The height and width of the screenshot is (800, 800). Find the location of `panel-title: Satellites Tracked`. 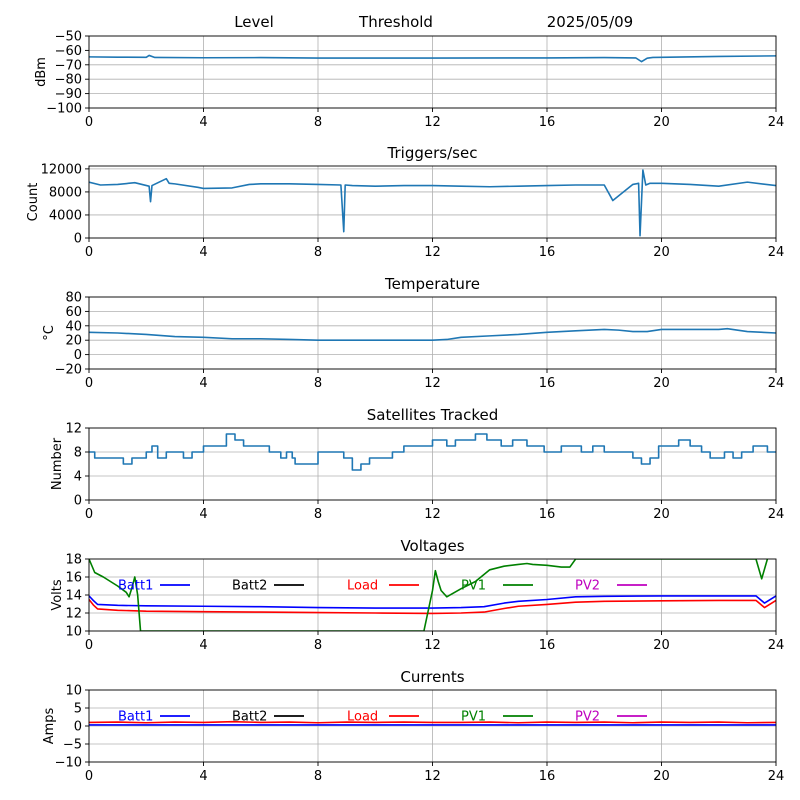

panel-title: Satellites Tracked is located at coordinates (432, 415).